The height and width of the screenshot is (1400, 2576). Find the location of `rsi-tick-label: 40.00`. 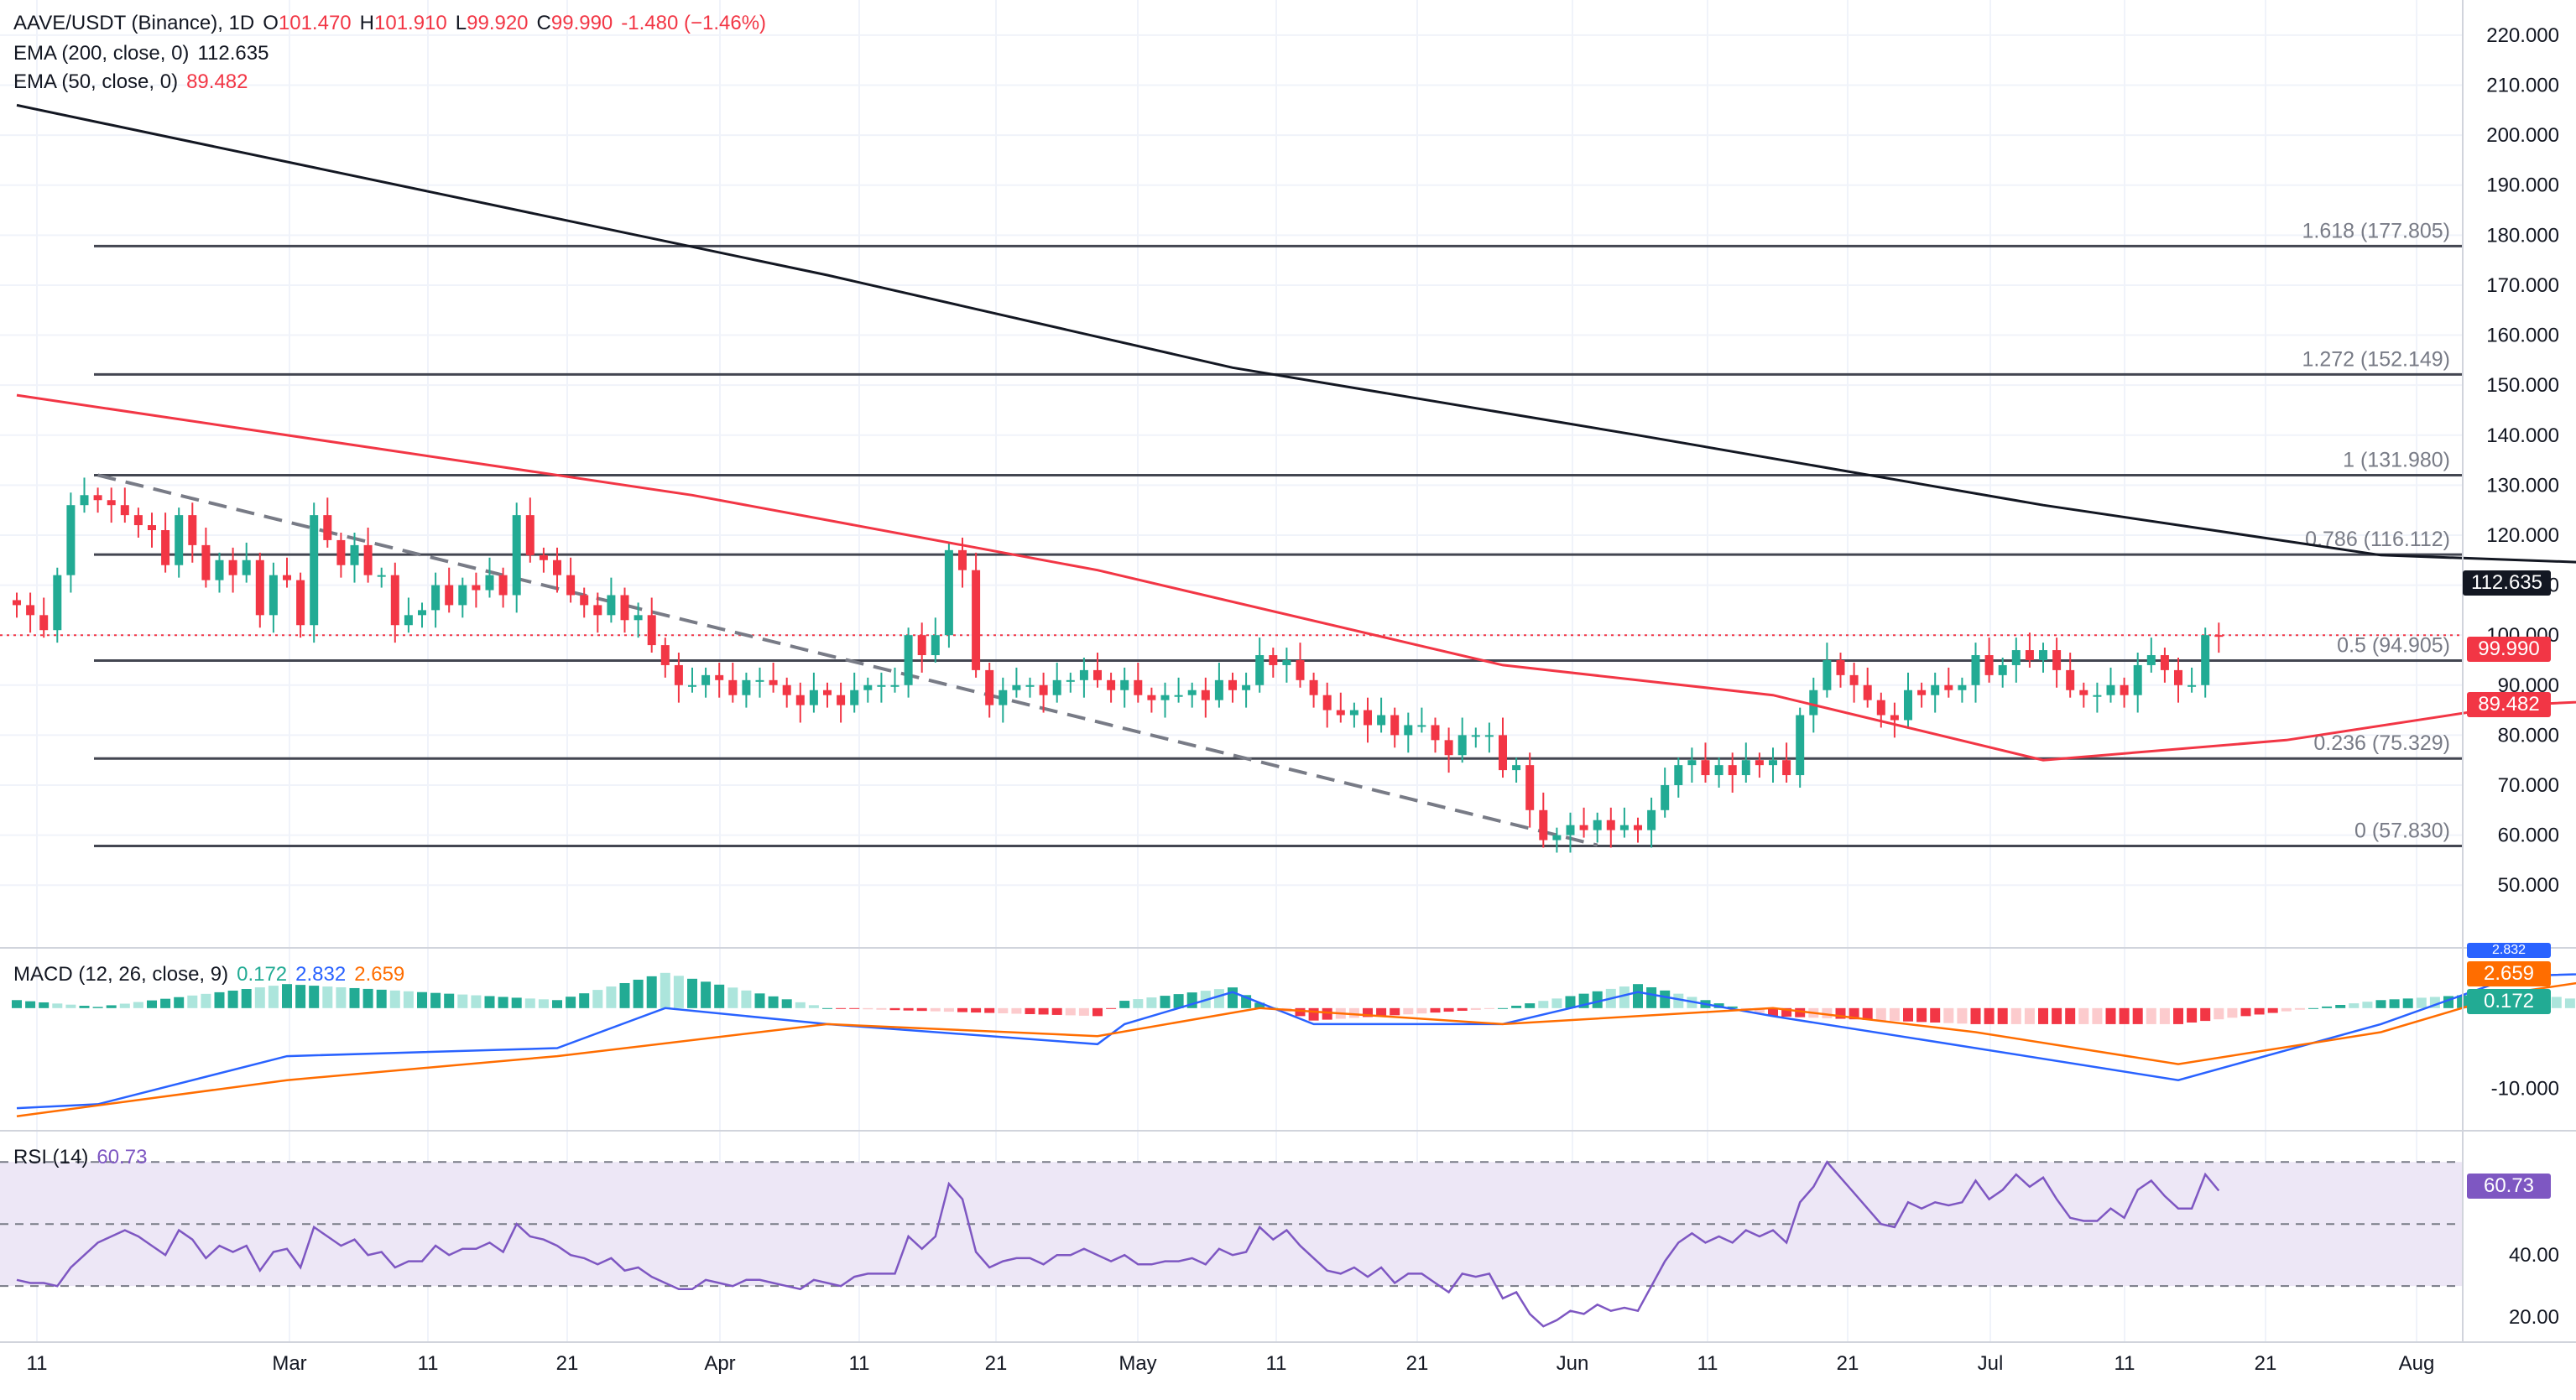

rsi-tick-label: 40.00 is located at coordinates (2534, 1255).